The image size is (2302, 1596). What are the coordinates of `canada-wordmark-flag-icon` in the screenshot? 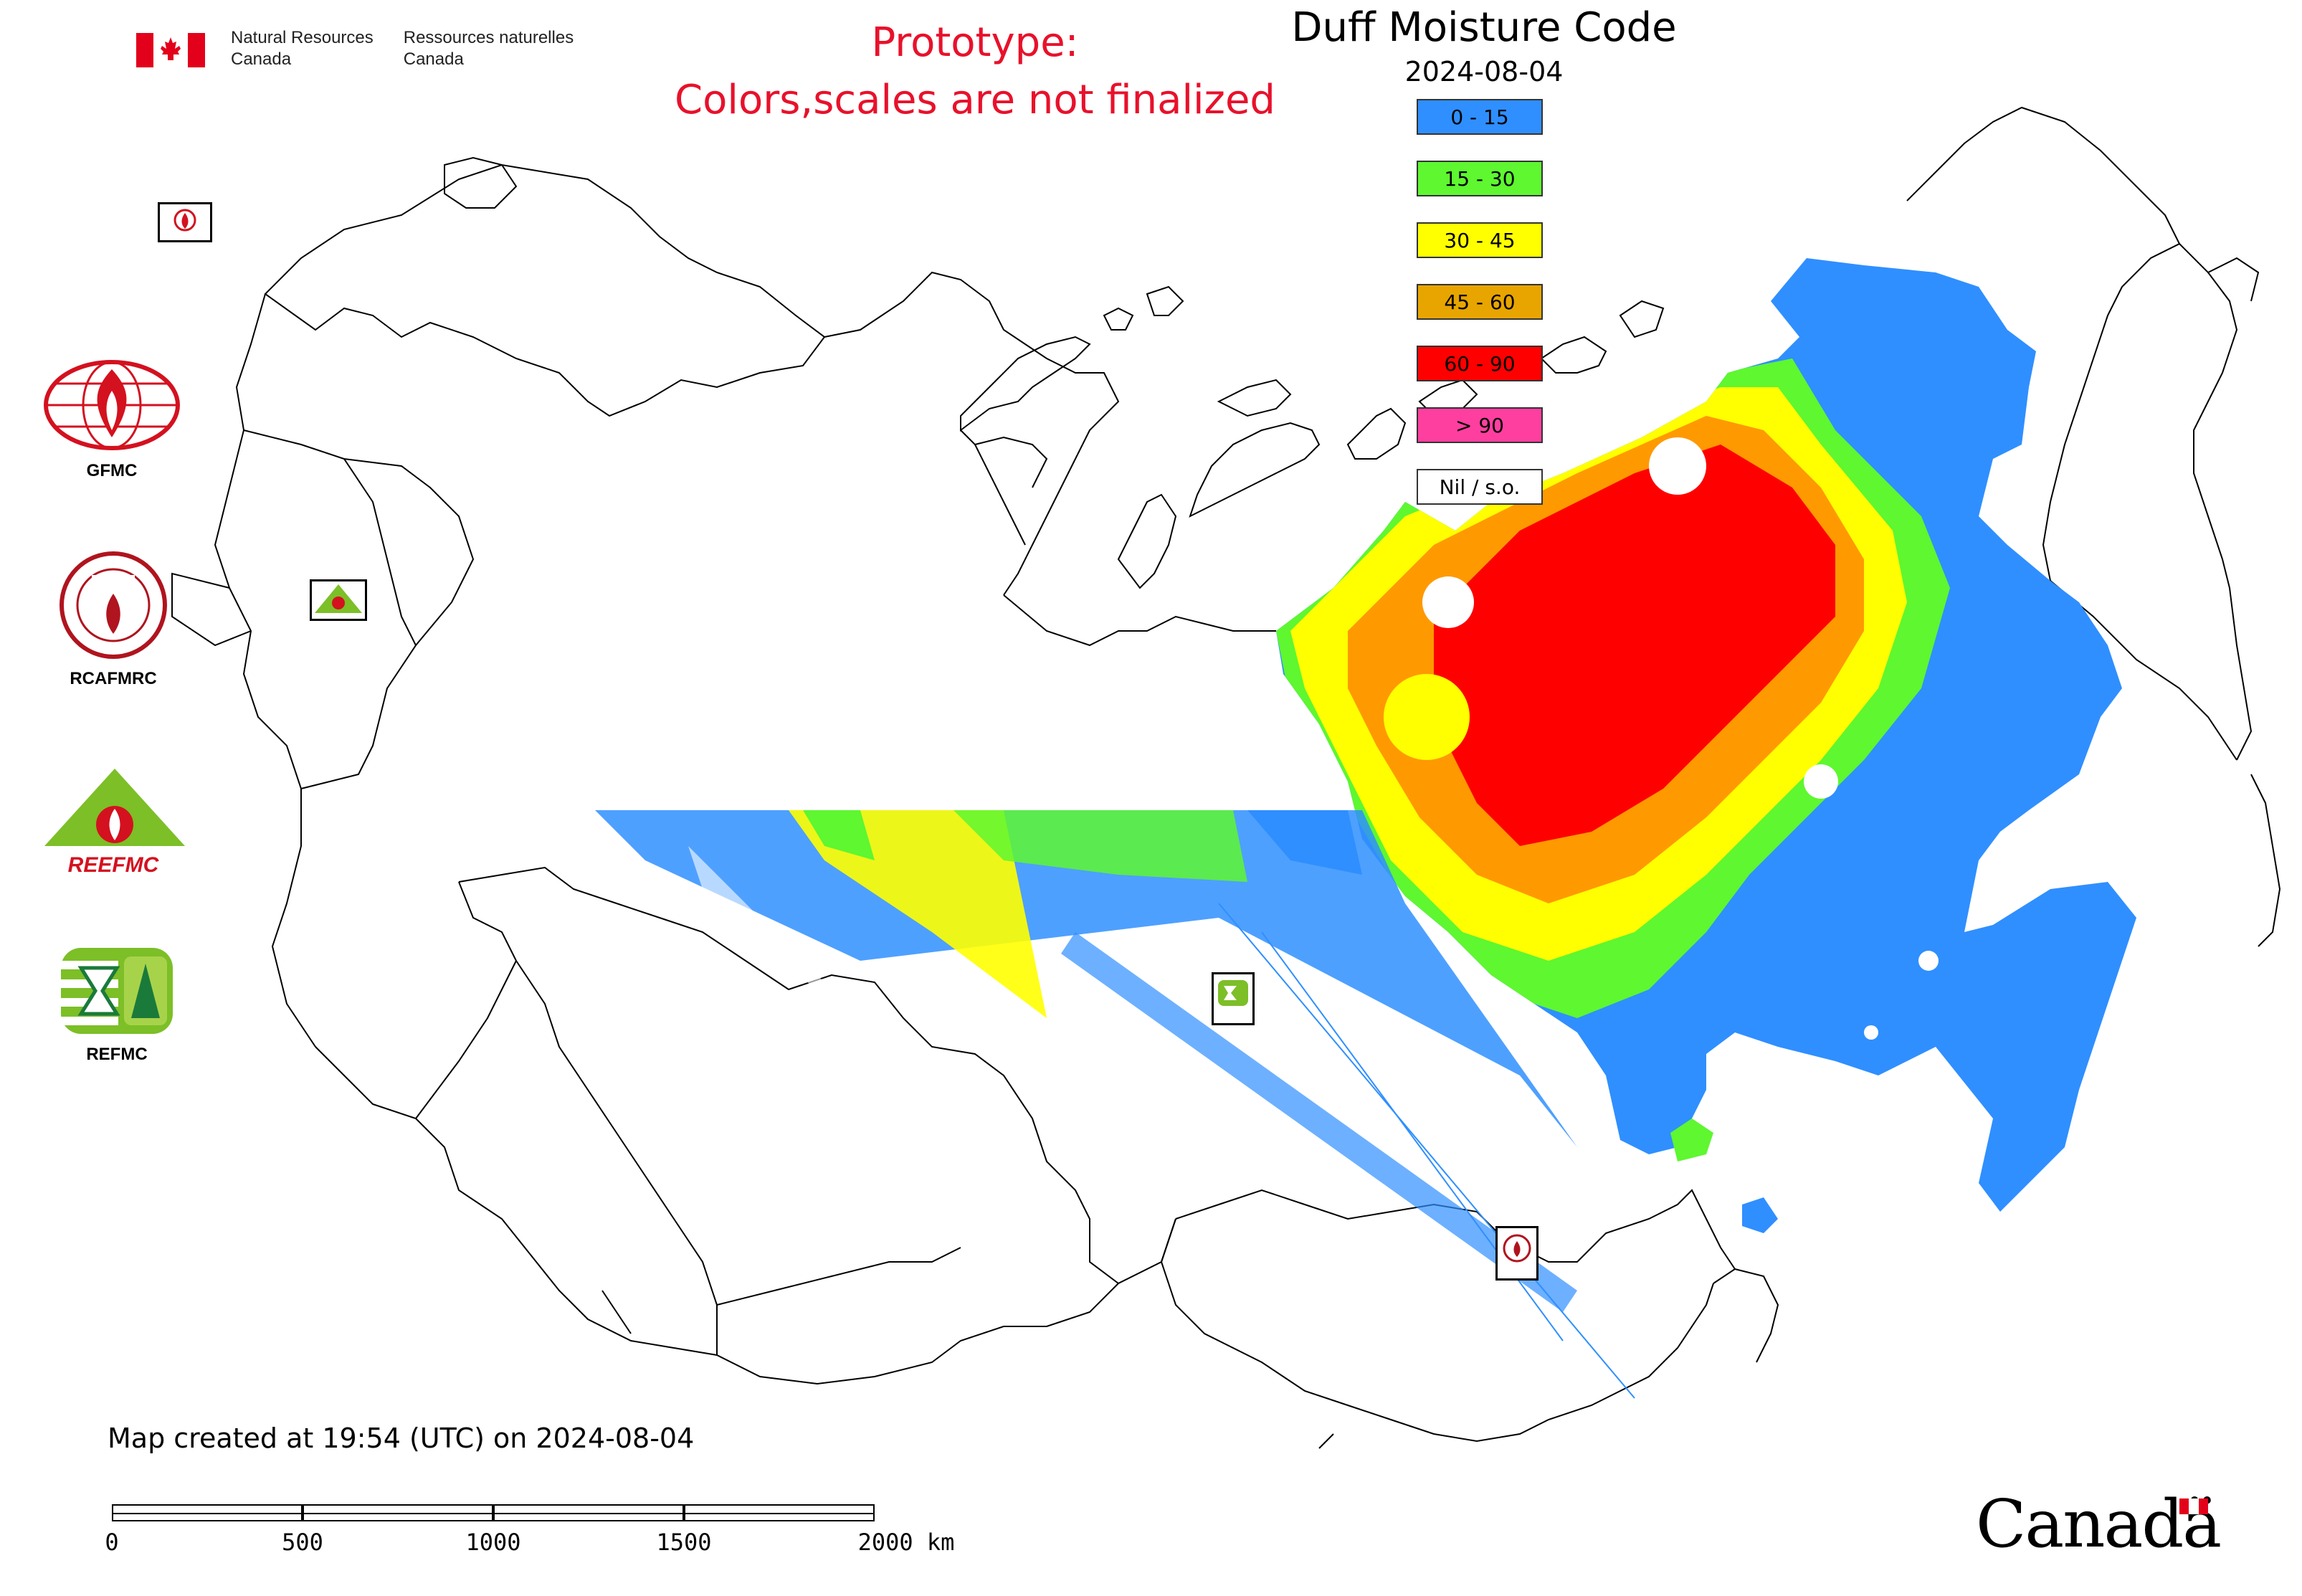 It's located at (2193, 1506).